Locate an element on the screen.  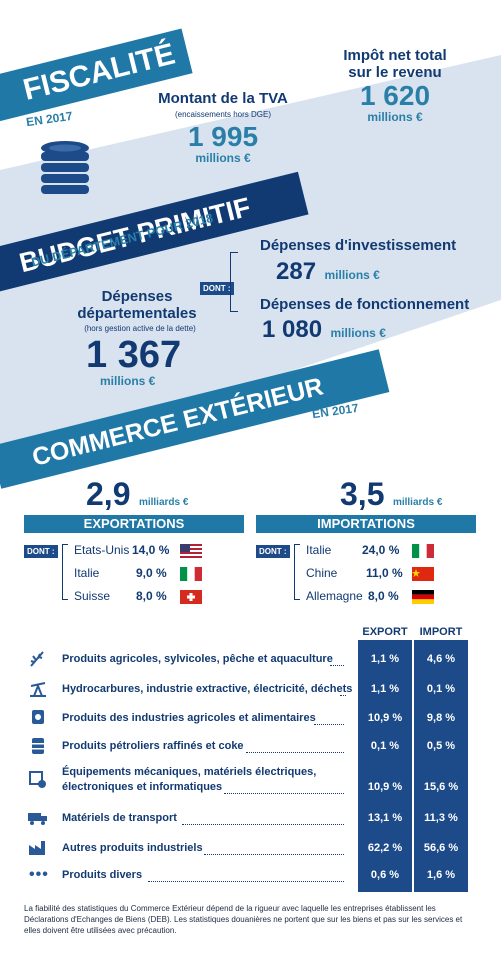
export-column is located at coordinates (385, 766).